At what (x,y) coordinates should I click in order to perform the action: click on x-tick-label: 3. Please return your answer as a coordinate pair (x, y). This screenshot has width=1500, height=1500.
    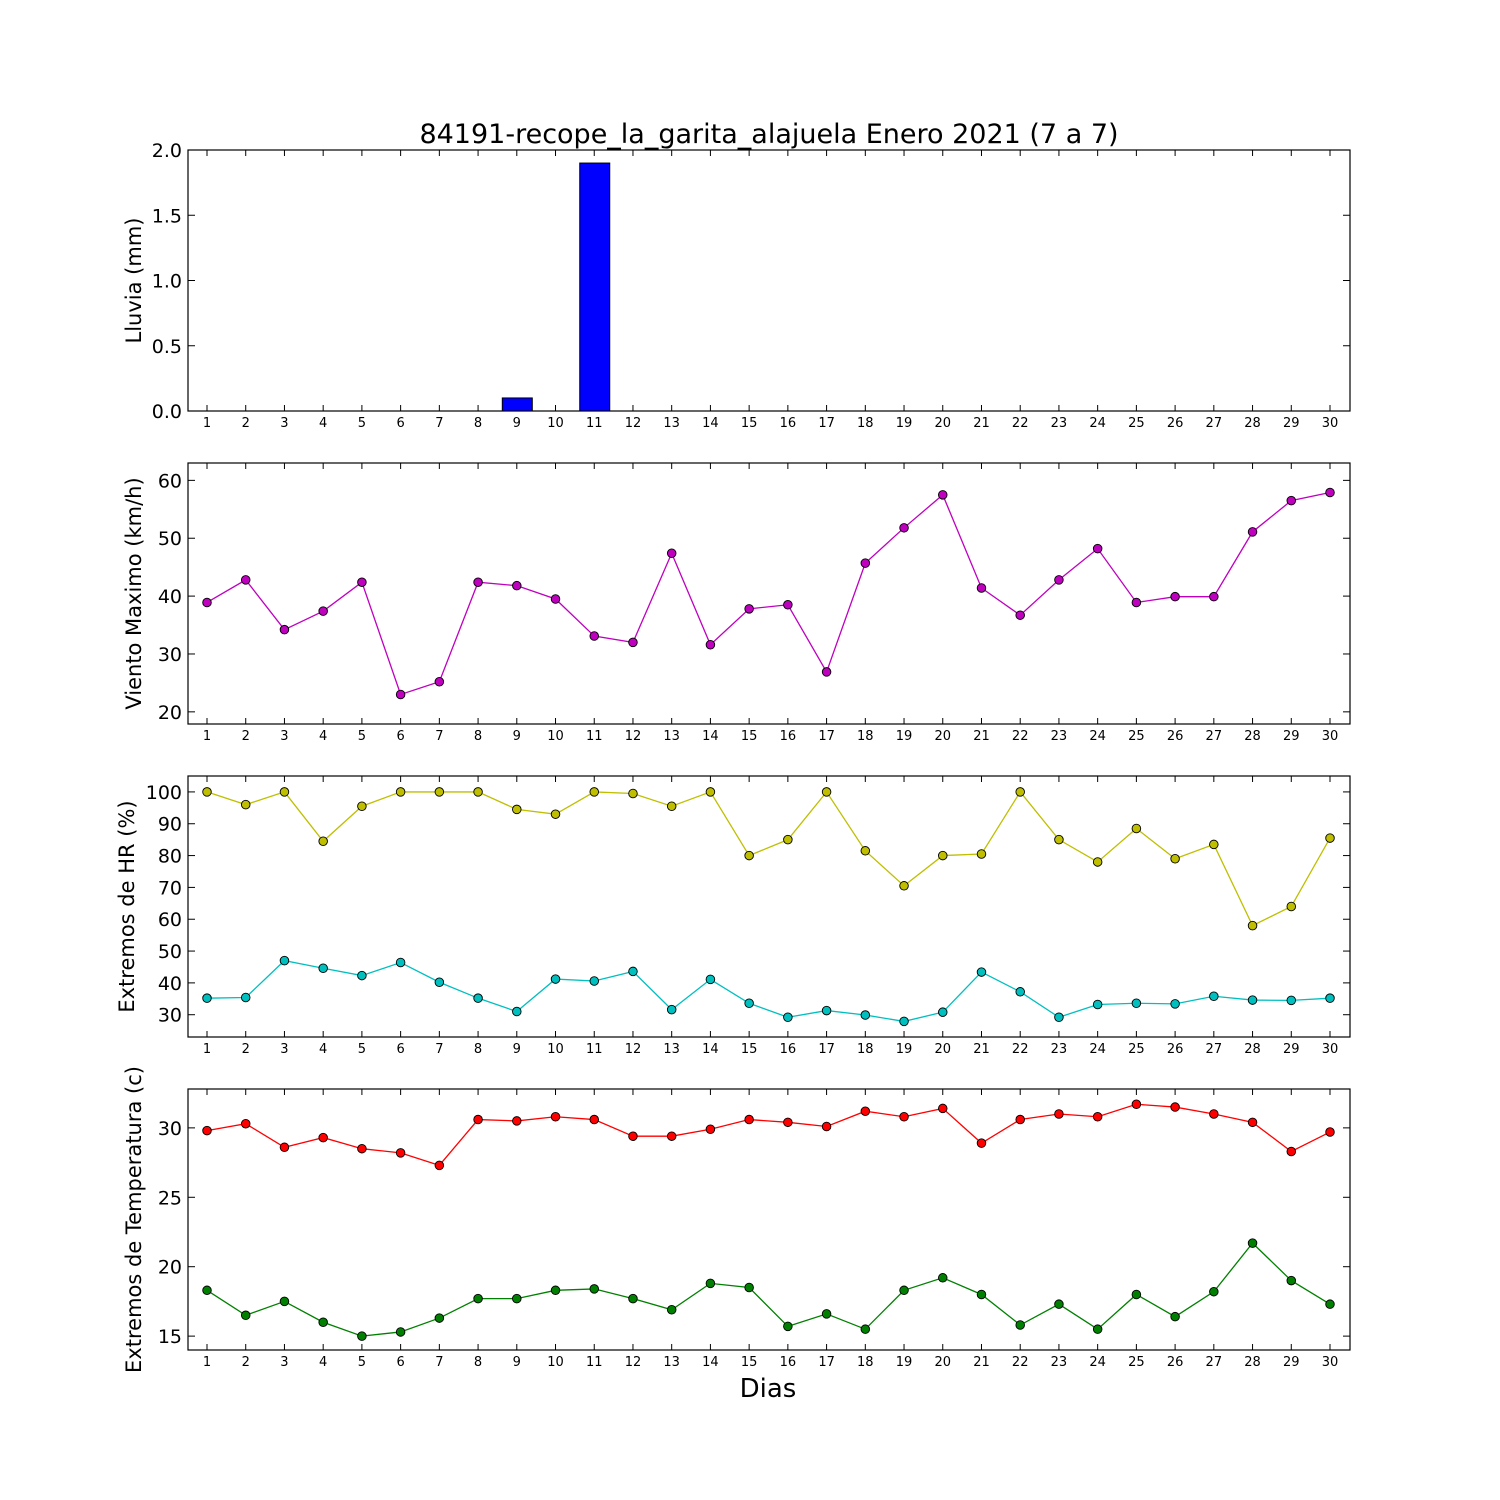
    Looking at the image, I should click on (284, 423).